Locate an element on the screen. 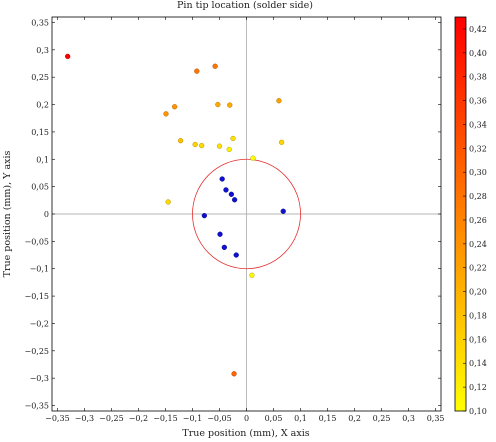  x-tick-label: −0,35 is located at coordinates (57, 418).